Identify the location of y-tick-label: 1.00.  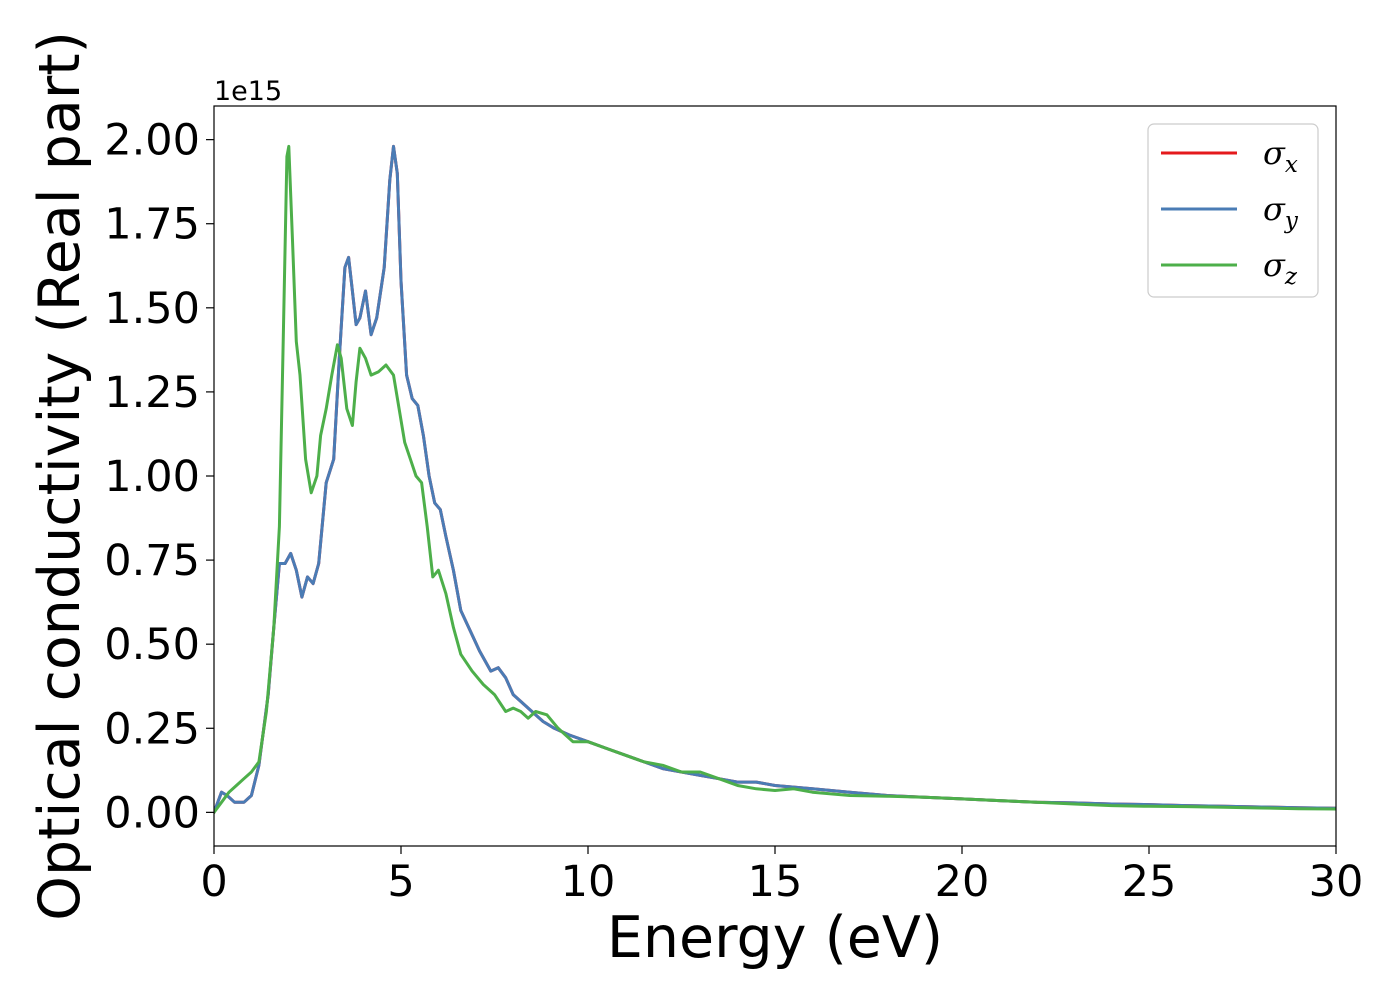
(152, 477).